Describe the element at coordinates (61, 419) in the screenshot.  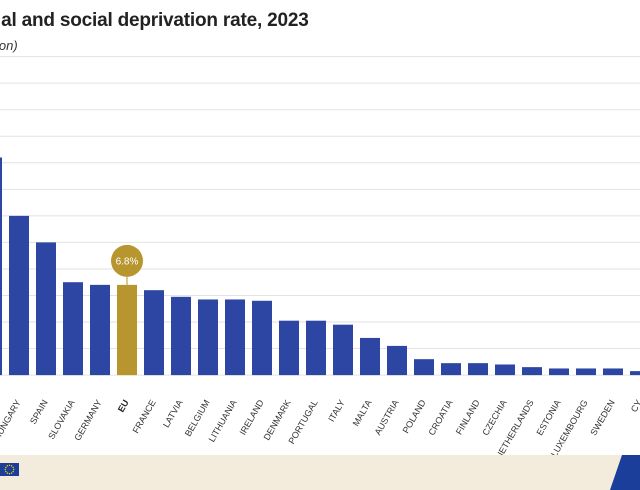
I see `category-label: SLOVAKIA` at that location.